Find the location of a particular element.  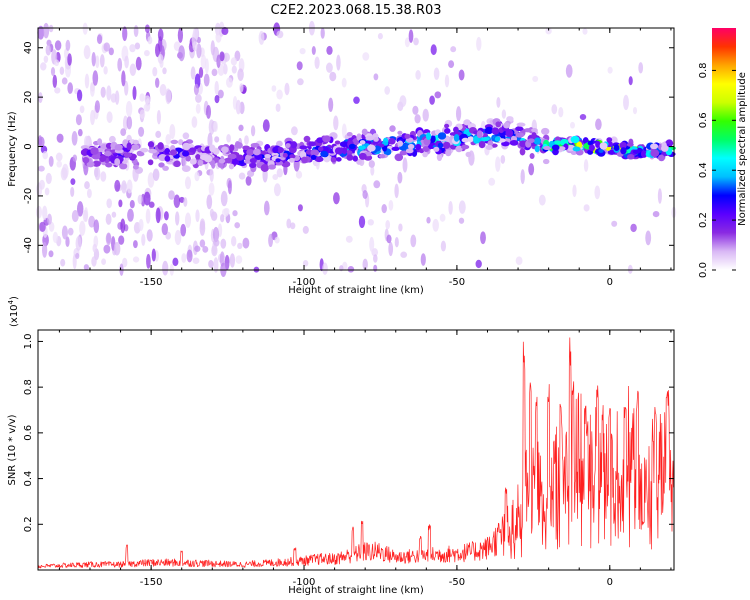

y-tick-label: 0.6 is located at coordinates (28, 433).